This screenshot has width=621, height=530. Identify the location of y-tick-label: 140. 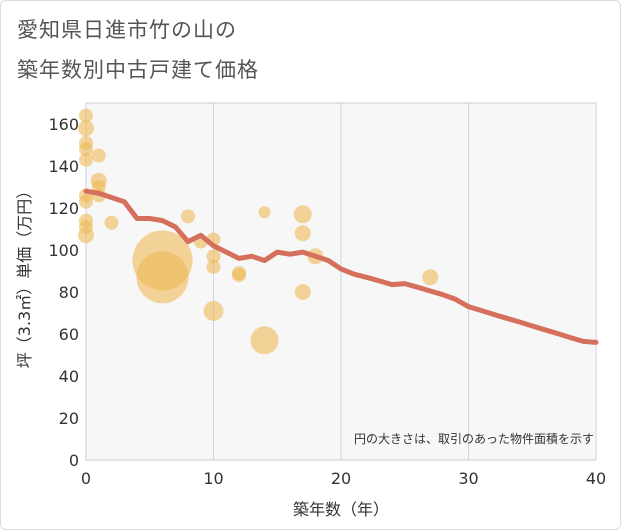
(63, 166).